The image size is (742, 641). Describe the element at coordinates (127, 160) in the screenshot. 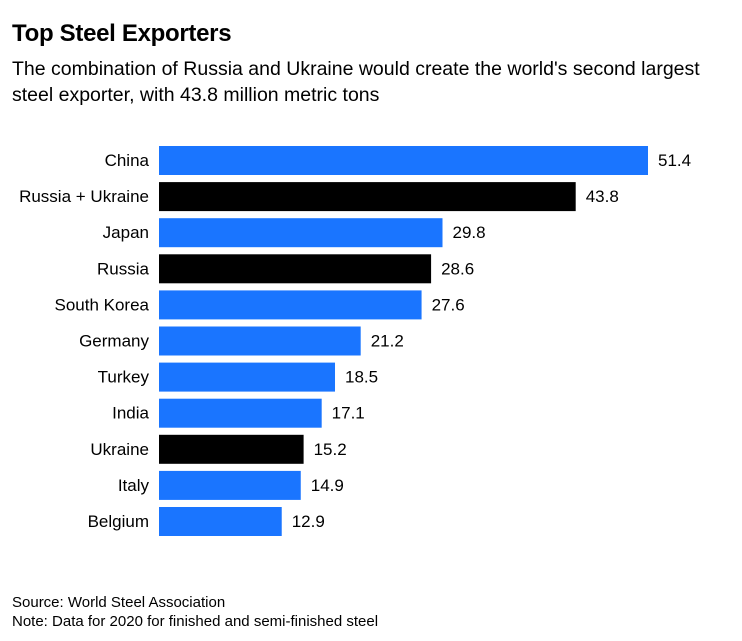

I see `category-label: China` at that location.